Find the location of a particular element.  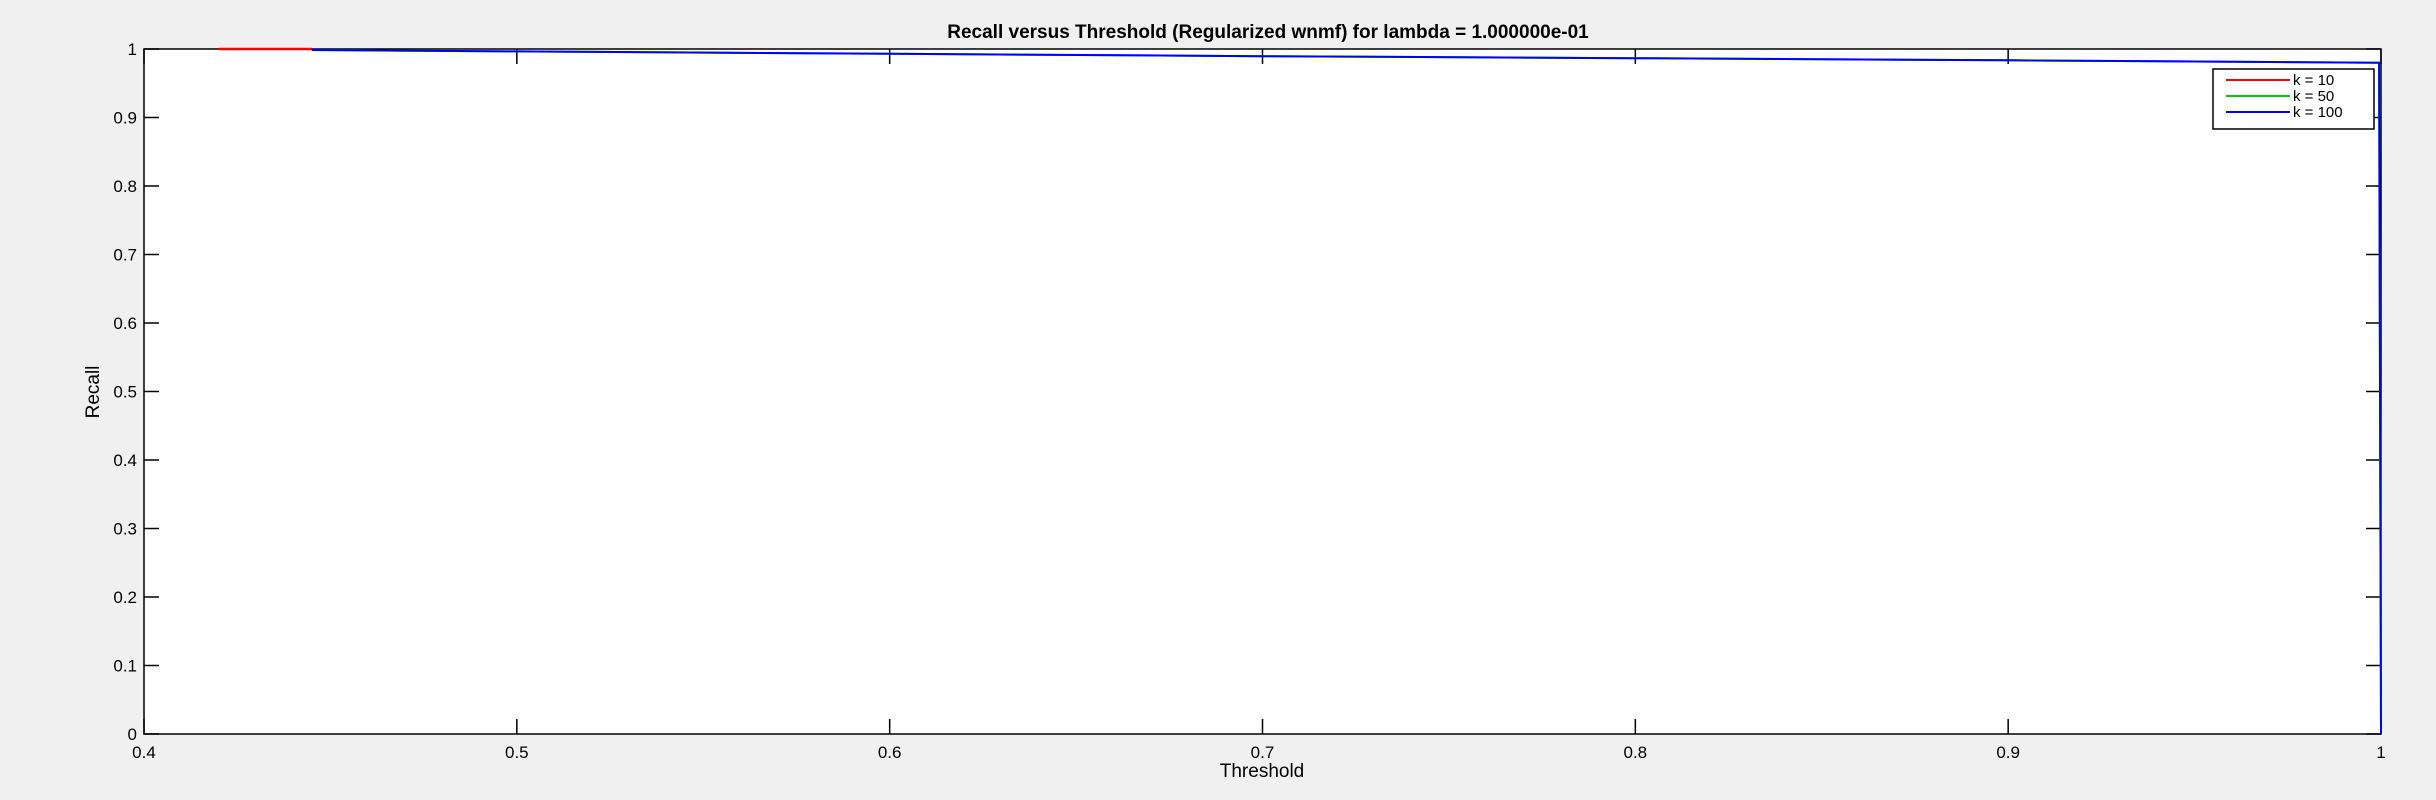

x-tick-label: 0.9 is located at coordinates (2008, 752).